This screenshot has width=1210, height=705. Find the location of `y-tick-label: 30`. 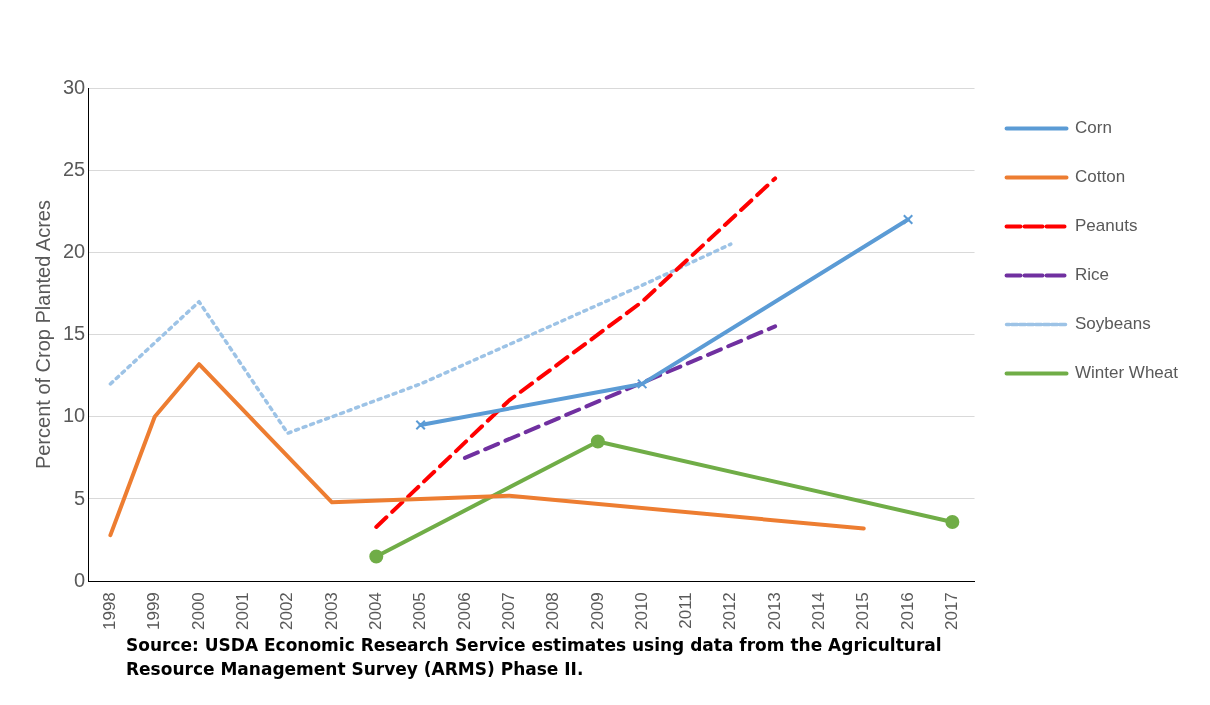

y-tick-label: 30 is located at coordinates (74, 86).